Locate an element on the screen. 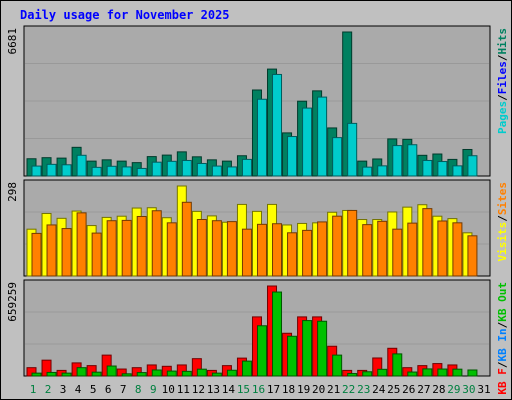 The width and height of the screenshot is (512, 400). legend-visits-sites: Visits/Sites is located at coordinates (502, 222).